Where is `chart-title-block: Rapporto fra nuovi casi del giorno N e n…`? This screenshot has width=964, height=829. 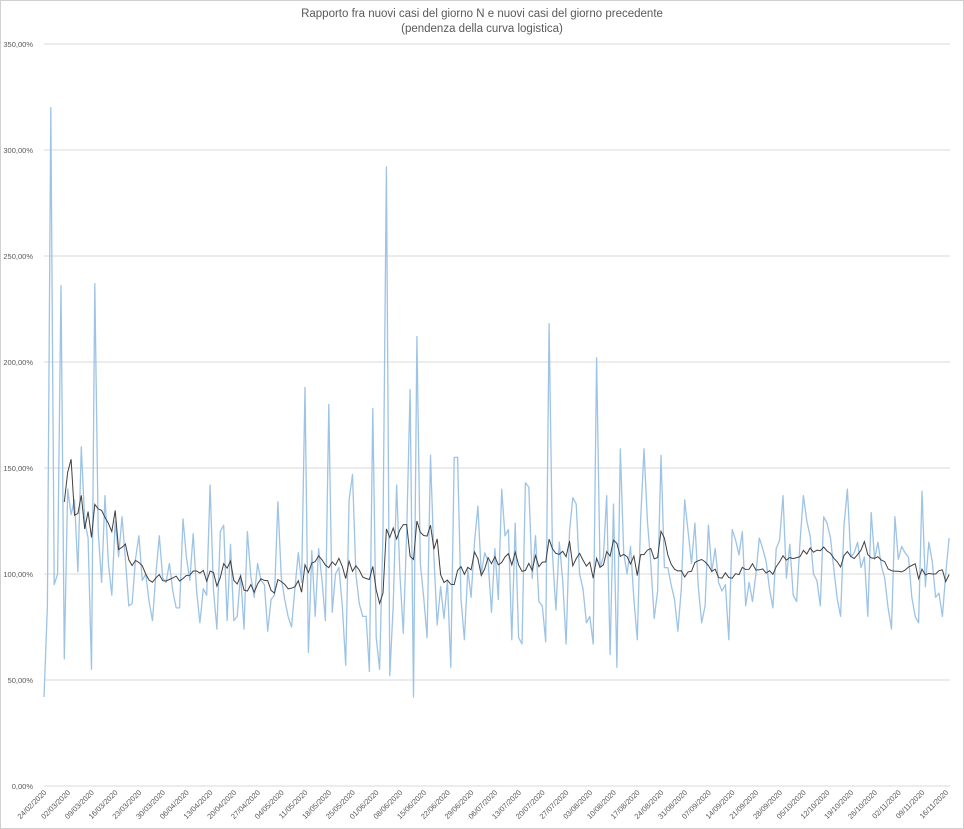 chart-title-block: Rapporto fra nuovi casi del giorno N e n… is located at coordinates (482, 22).